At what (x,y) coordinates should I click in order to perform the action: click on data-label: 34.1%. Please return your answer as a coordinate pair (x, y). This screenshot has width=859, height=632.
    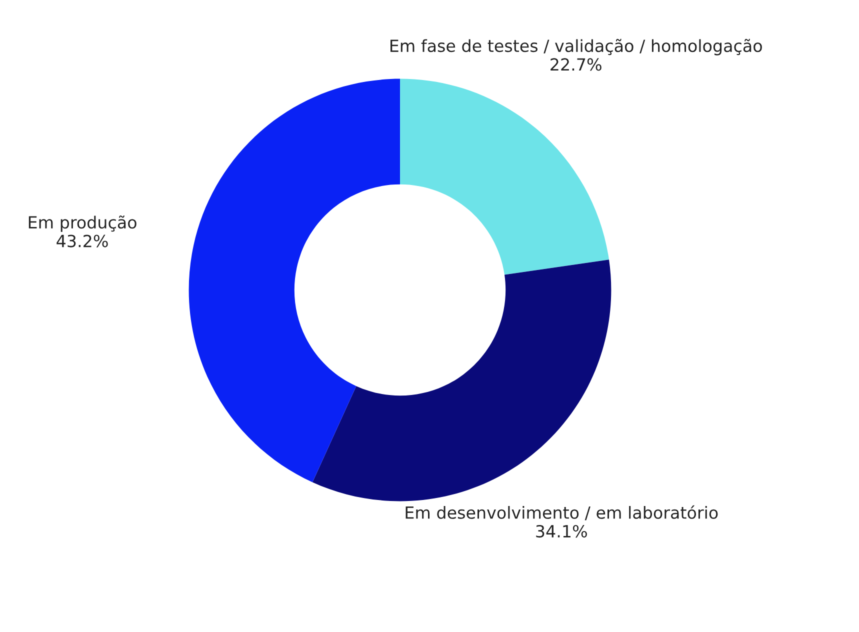
    Looking at the image, I should click on (561, 531).